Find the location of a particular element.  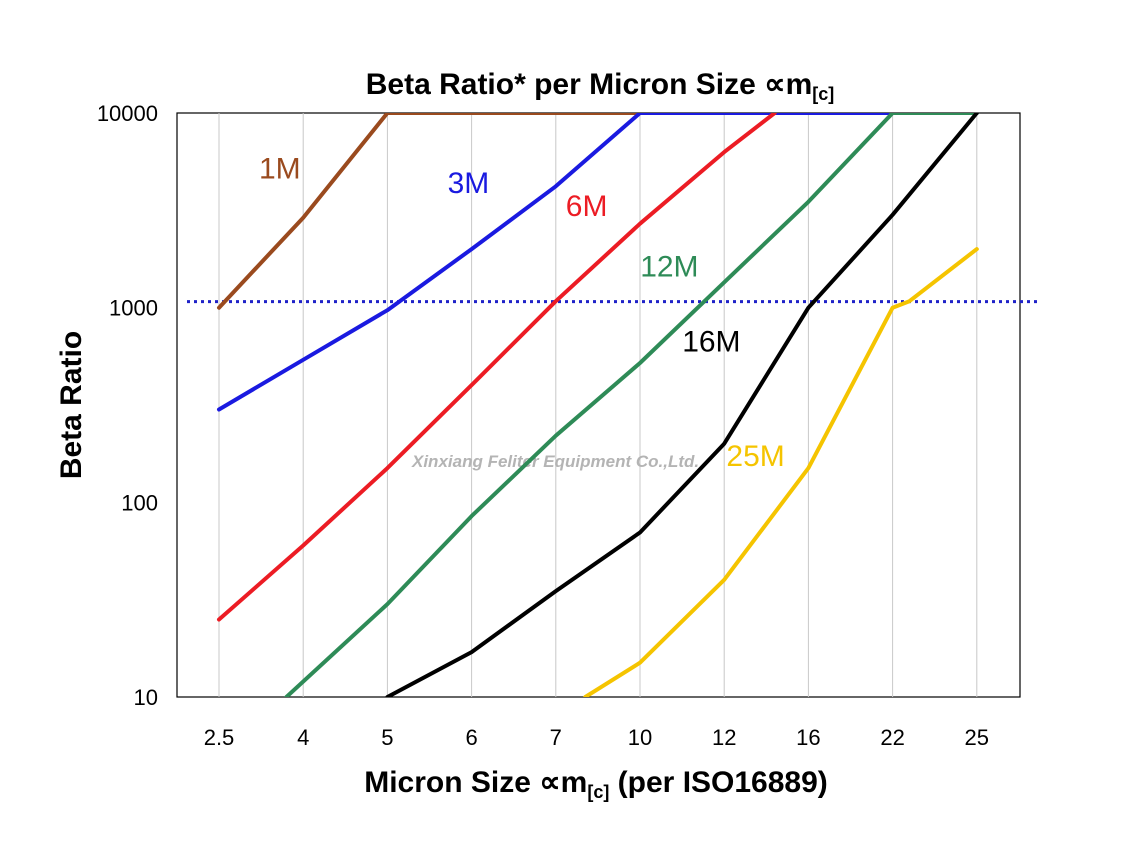

series-label-6m: 6M is located at coordinates (587, 206).